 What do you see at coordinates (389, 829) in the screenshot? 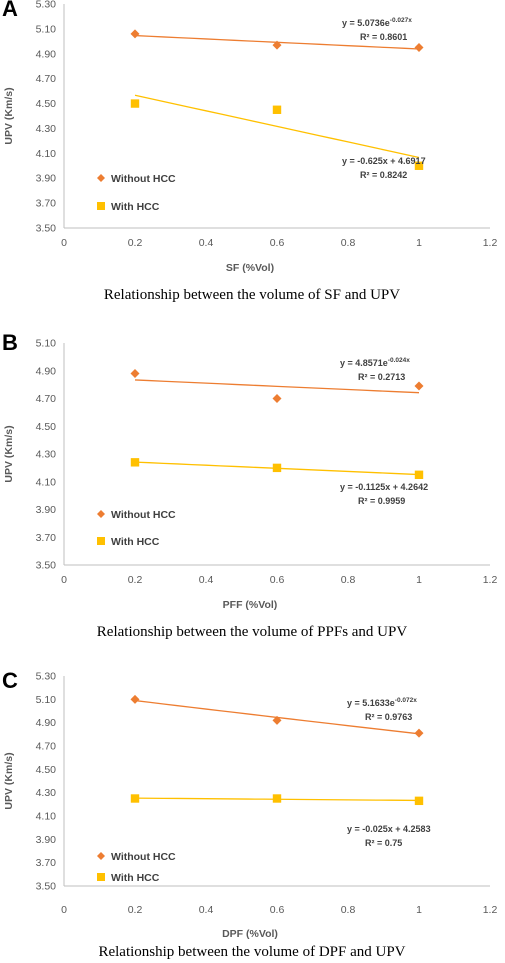
I see `trendline-equation: y = -0.025x + 4.2583` at bounding box center [389, 829].